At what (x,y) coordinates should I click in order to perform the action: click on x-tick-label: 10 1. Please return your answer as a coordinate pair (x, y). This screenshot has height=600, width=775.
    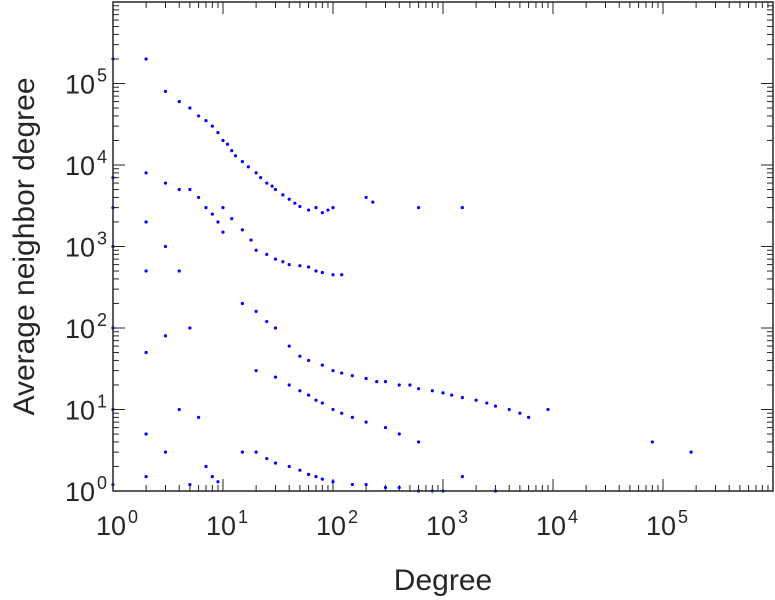
    Looking at the image, I should click on (227, 524).